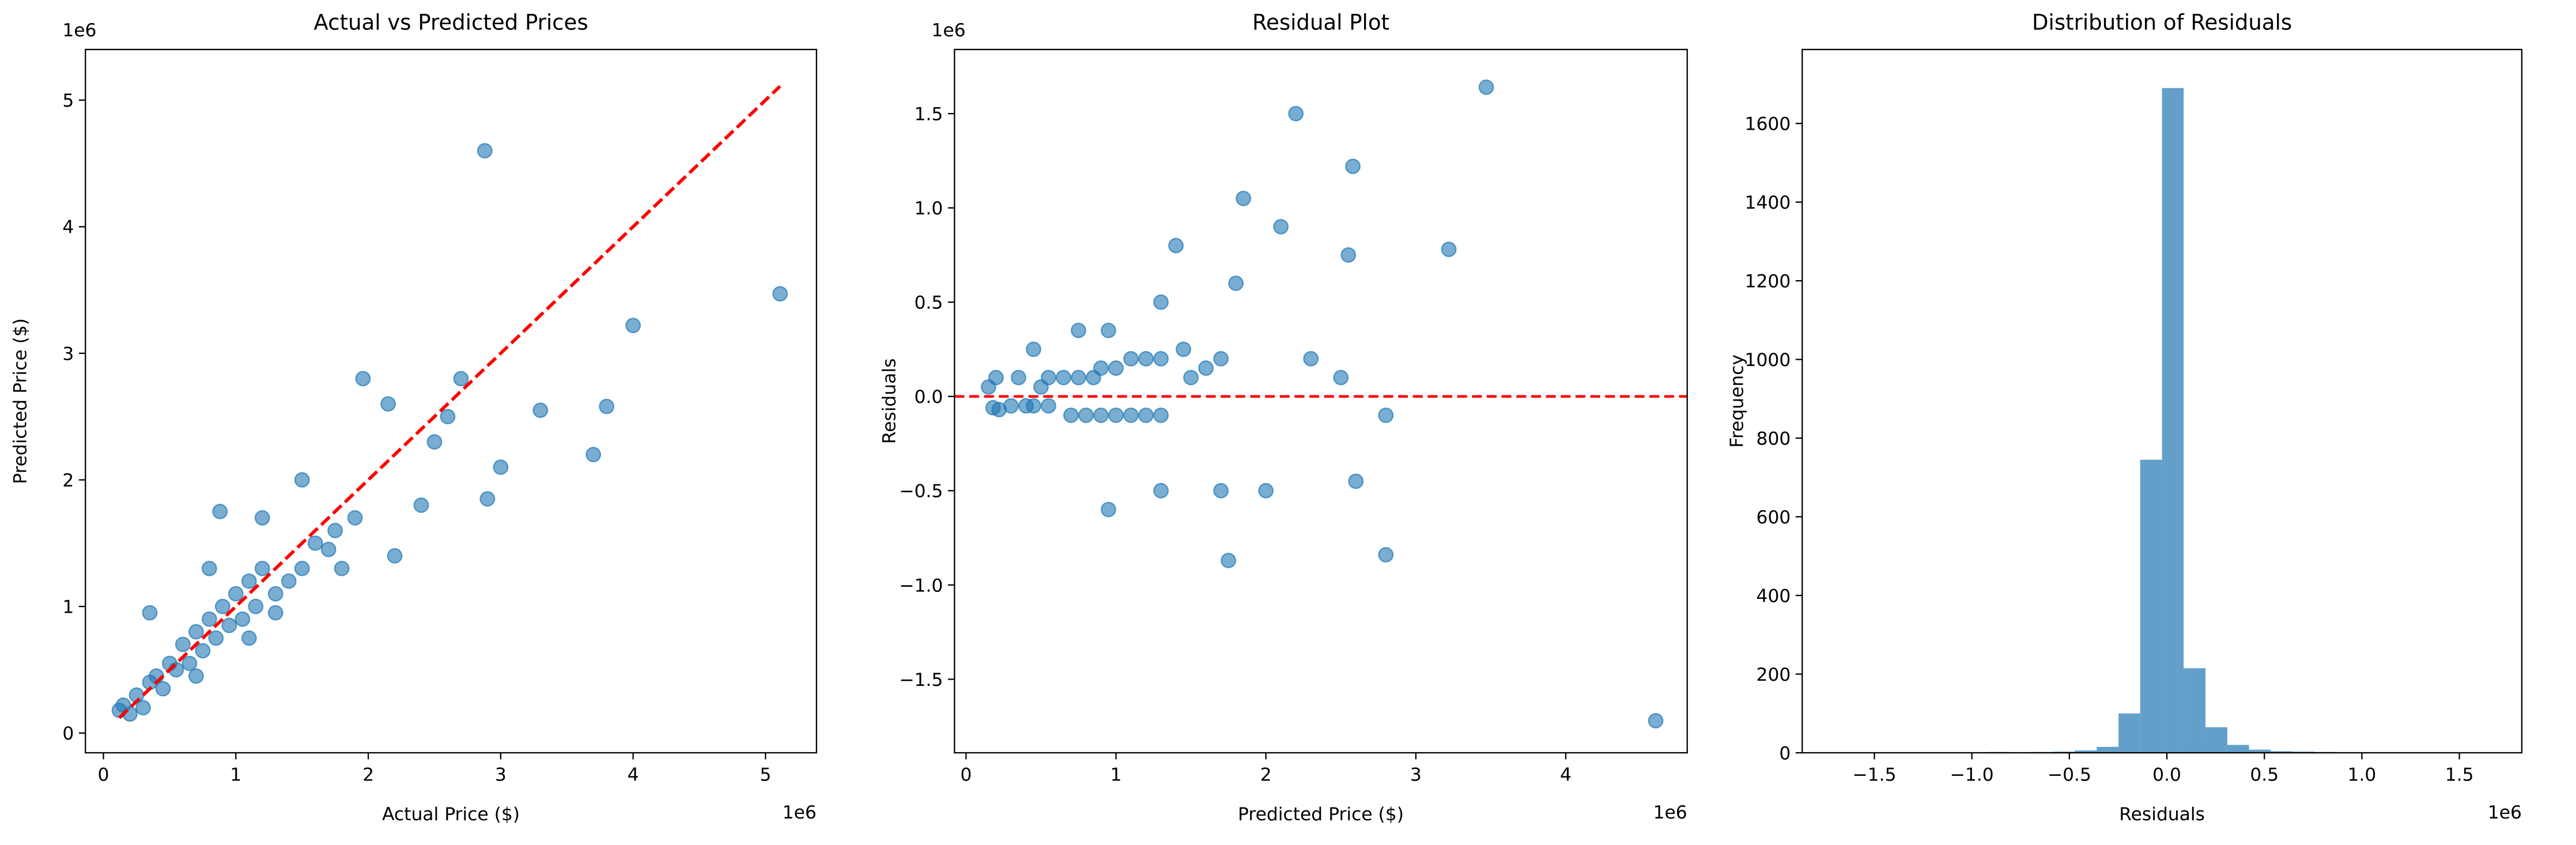 The width and height of the screenshot is (2576, 845). I want to click on x-tick-label: 2, so click(368, 774).